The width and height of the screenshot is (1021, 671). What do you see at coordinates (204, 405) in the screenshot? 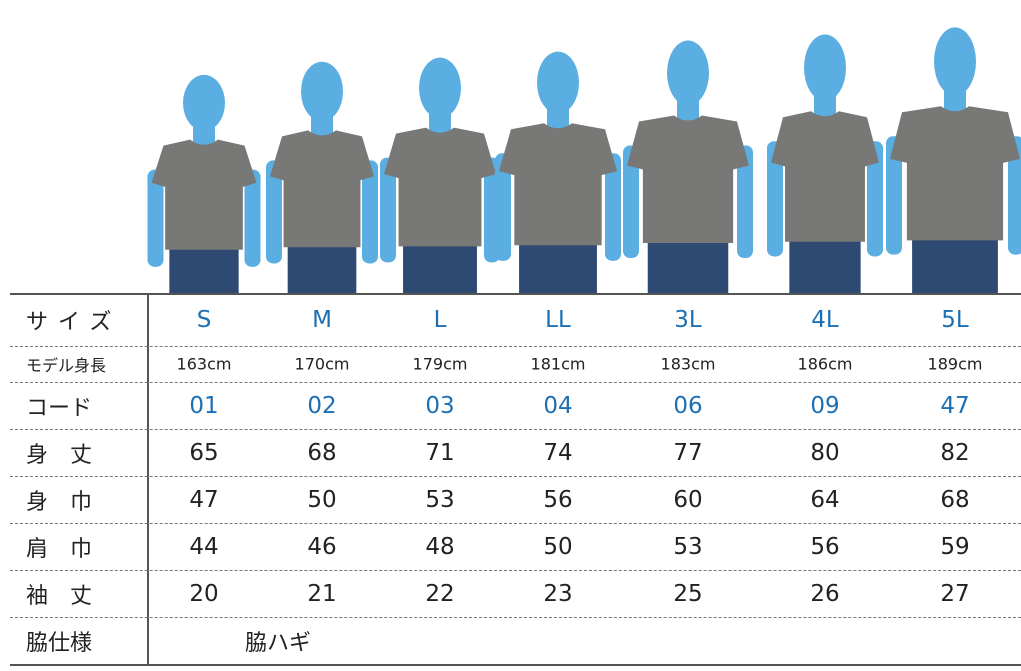
I see `cell: 01` at bounding box center [204, 405].